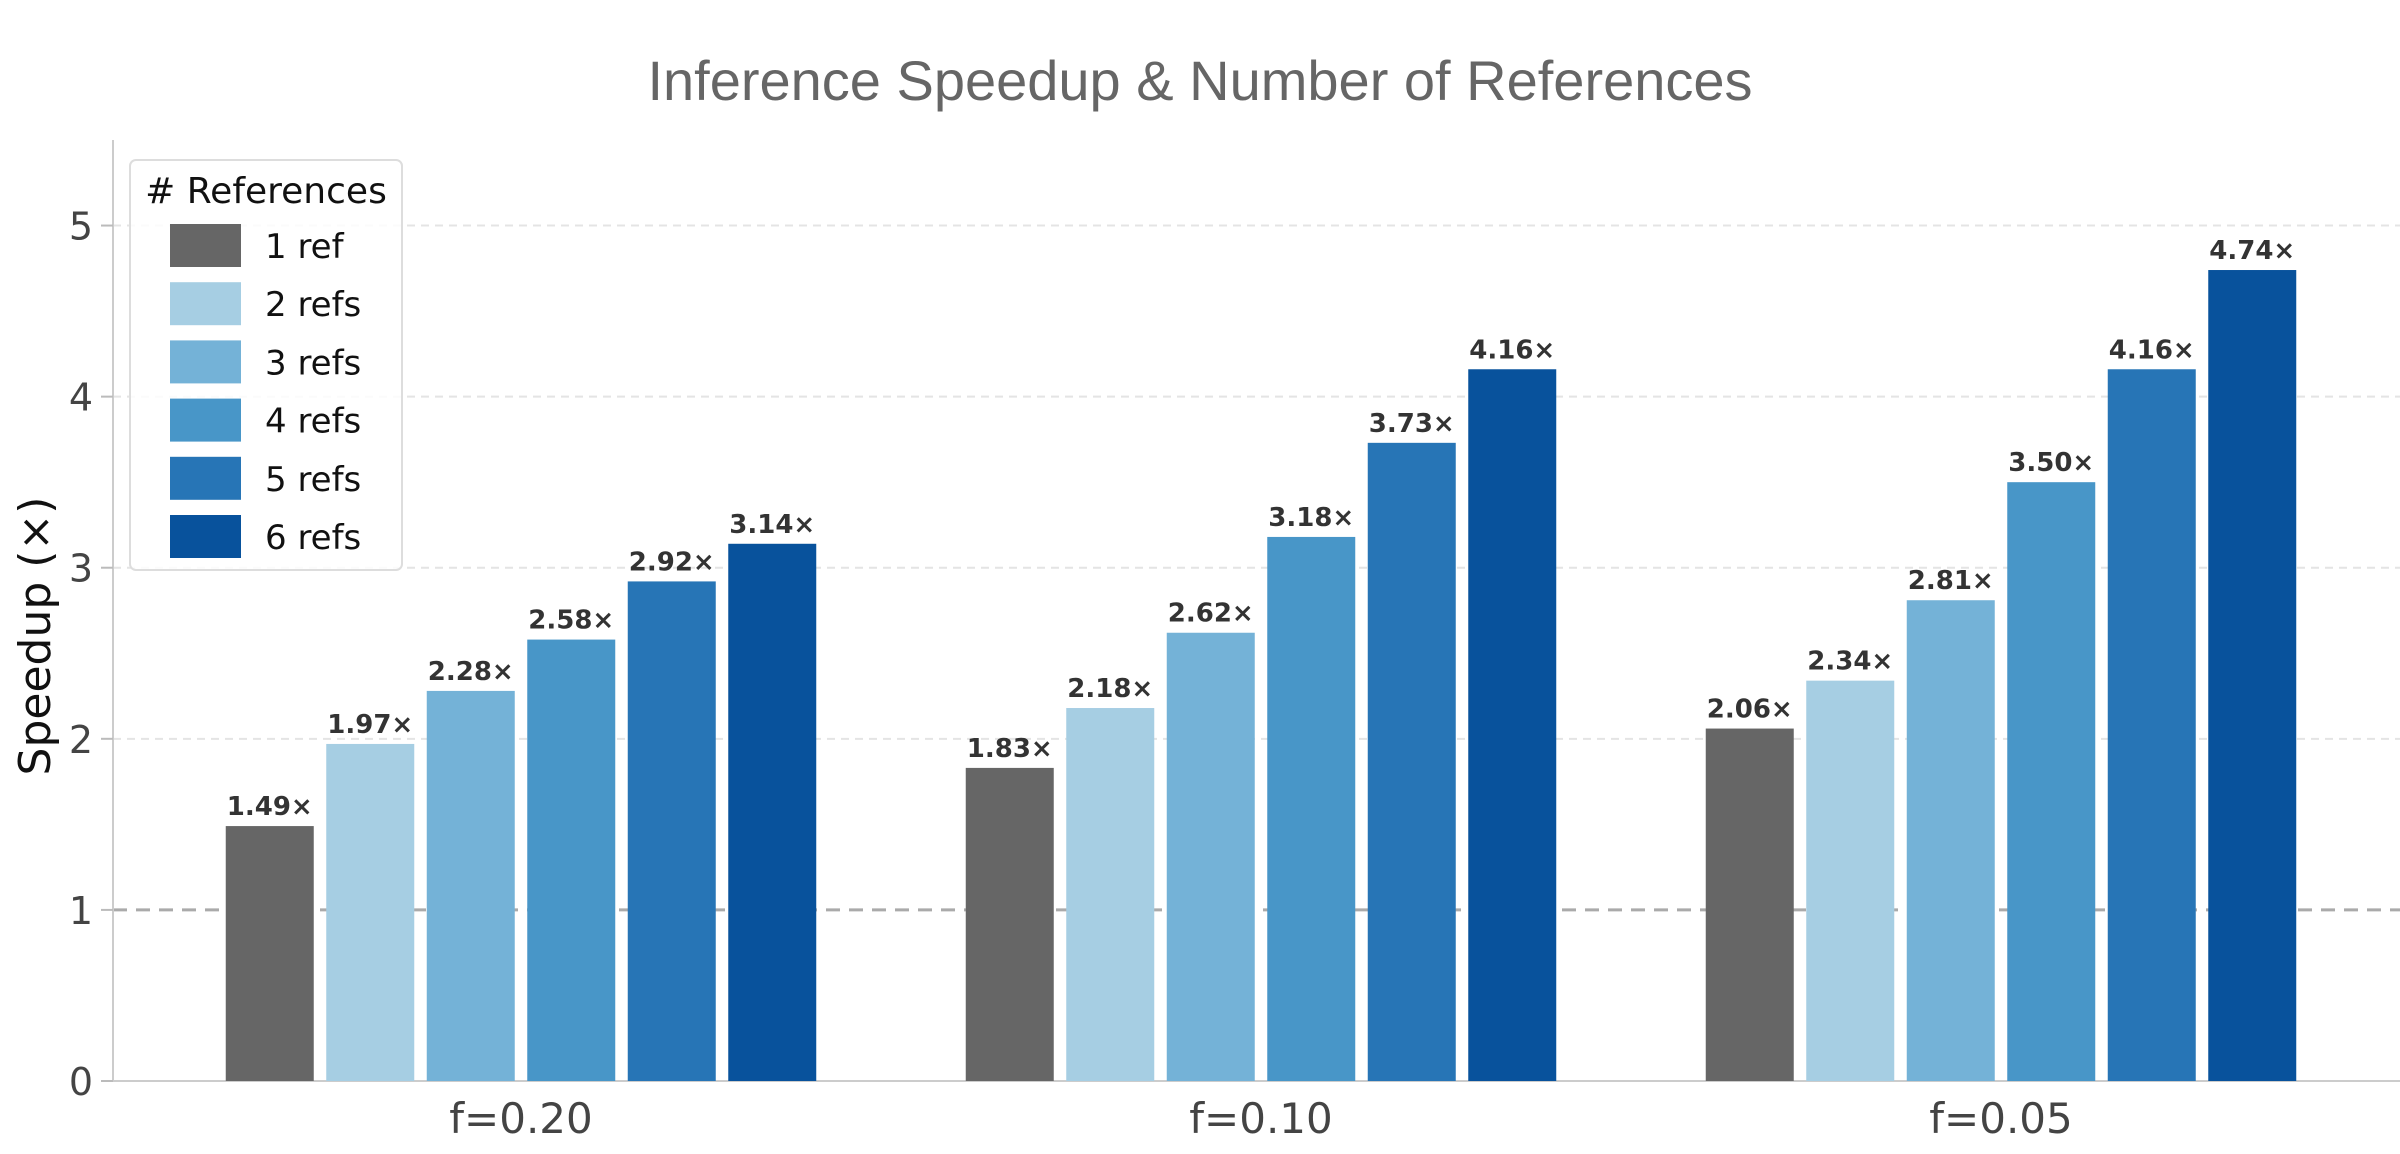 This screenshot has width=2400, height=1154. What do you see at coordinates (313, 538) in the screenshot?
I see `legend-label: 6 refs` at bounding box center [313, 538].